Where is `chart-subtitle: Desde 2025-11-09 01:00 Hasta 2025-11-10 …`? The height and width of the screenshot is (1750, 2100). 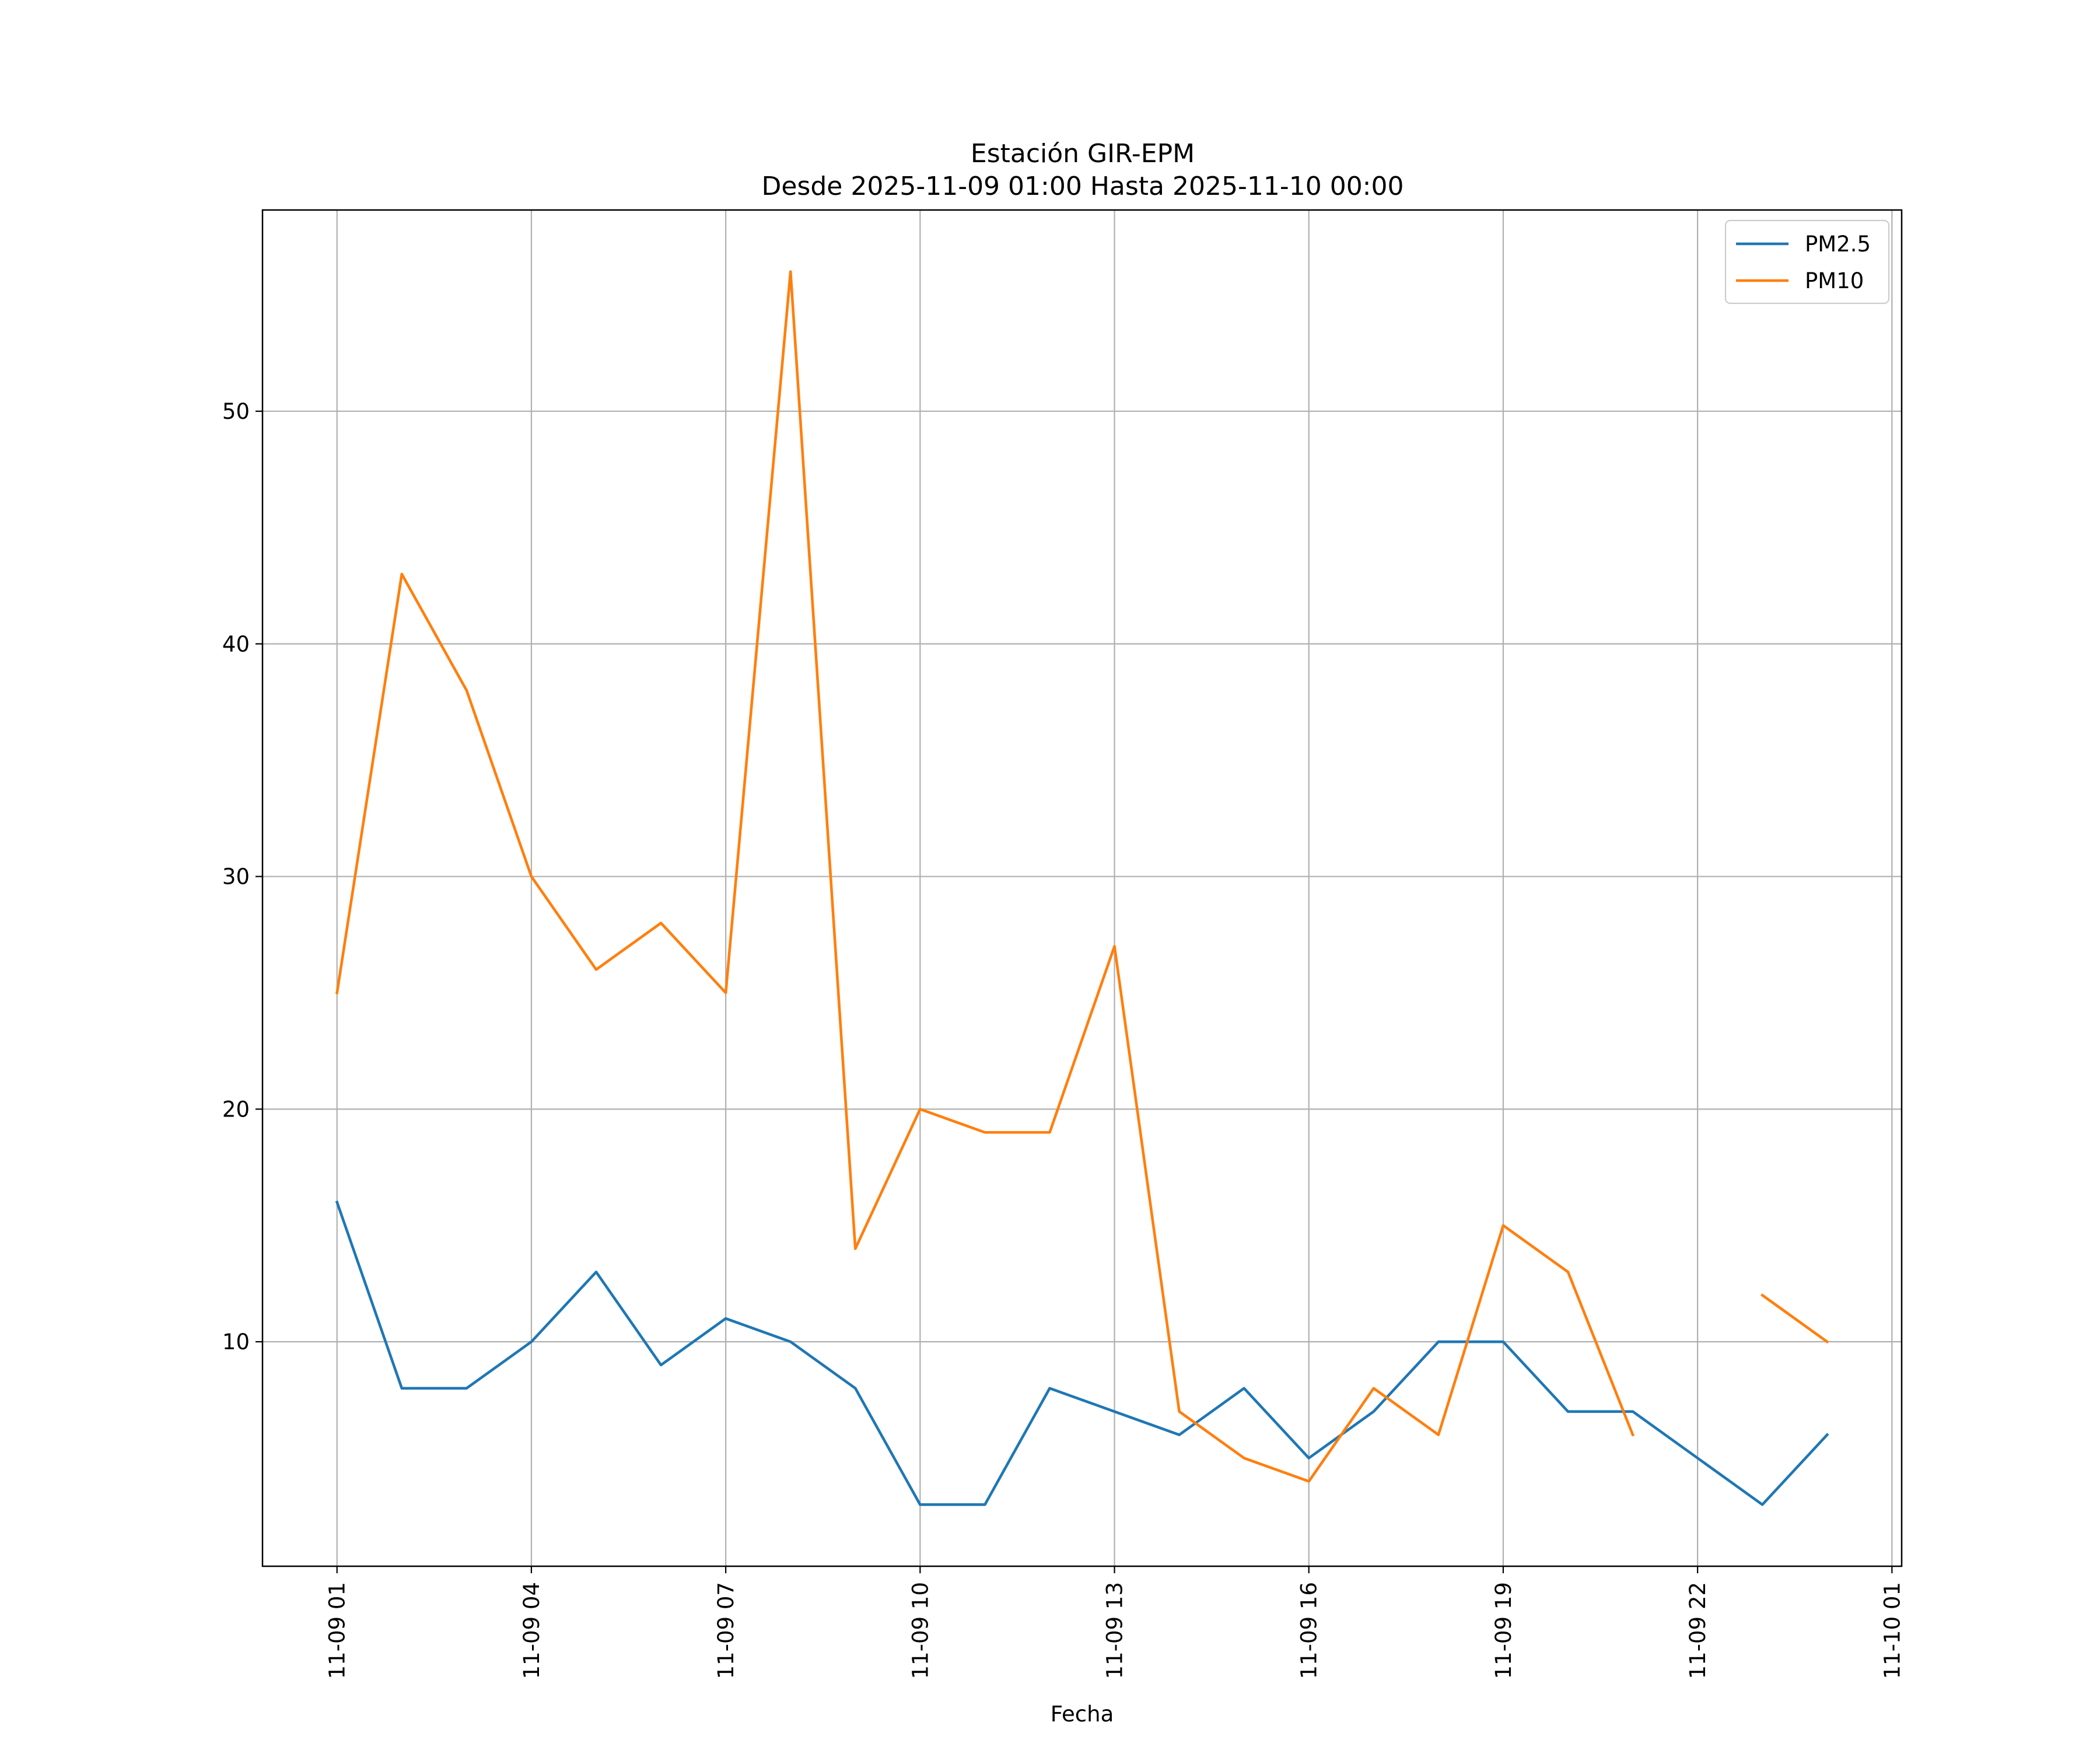 chart-subtitle: Desde 2025-11-09 01:00 Hasta 2025-11-10 … is located at coordinates (1082, 187).